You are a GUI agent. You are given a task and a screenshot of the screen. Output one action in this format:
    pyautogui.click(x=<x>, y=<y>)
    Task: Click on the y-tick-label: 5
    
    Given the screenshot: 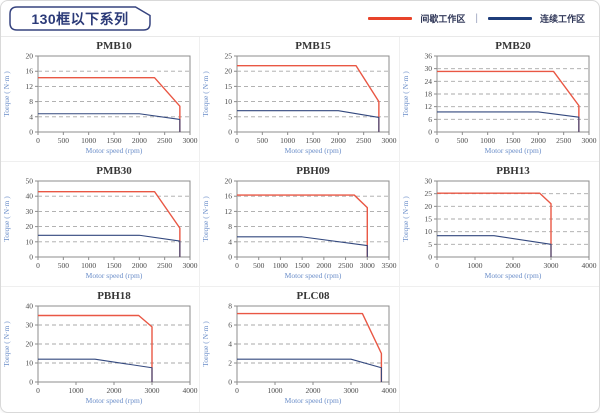 What is the action you would take?
    pyautogui.click(x=231, y=116)
    